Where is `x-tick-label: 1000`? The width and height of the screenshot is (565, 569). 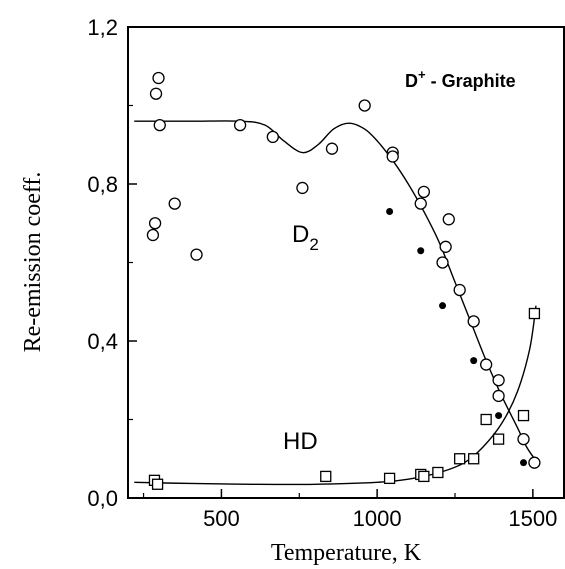
x-tick-label: 1000 is located at coordinates (377, 518).